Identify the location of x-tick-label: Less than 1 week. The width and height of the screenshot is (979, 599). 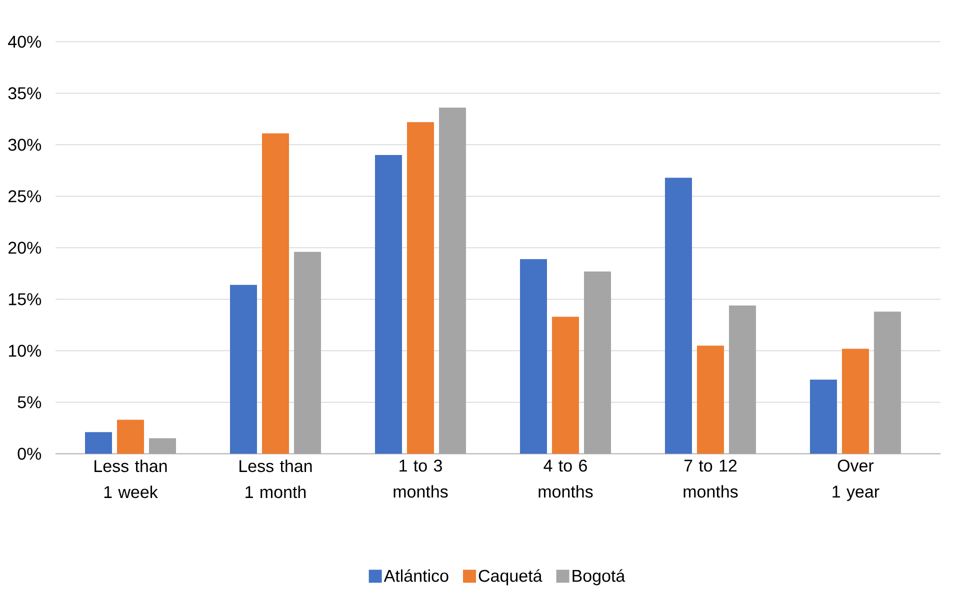
(130, 479).